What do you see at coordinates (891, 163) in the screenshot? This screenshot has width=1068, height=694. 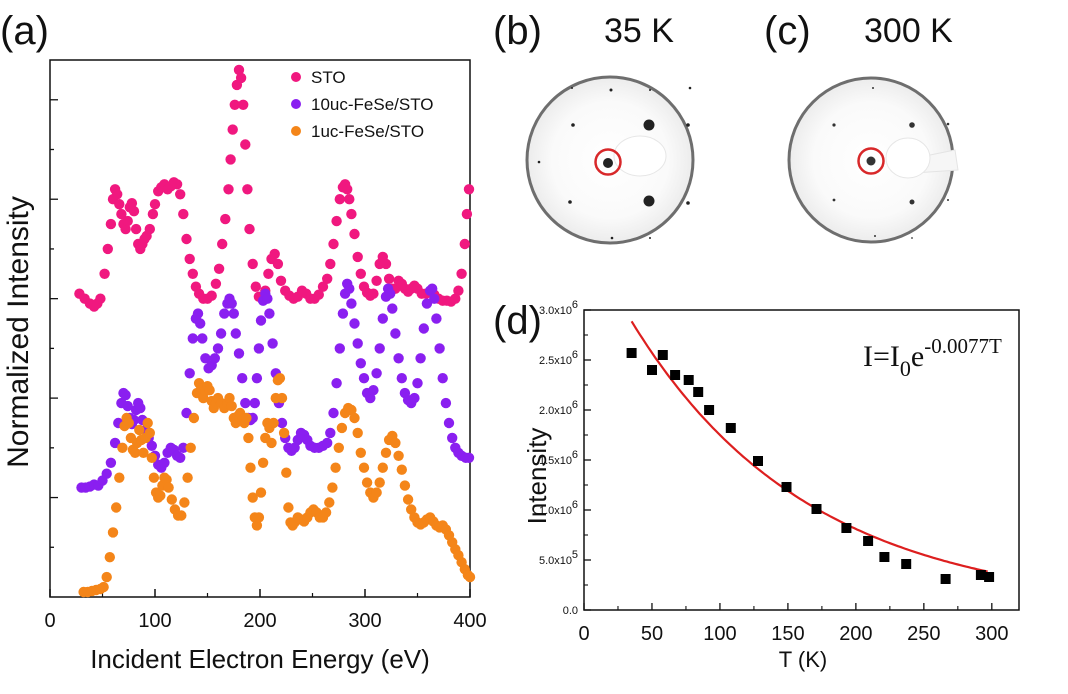 I see `diffraction-spots-c` at bounding box center [891, 163].